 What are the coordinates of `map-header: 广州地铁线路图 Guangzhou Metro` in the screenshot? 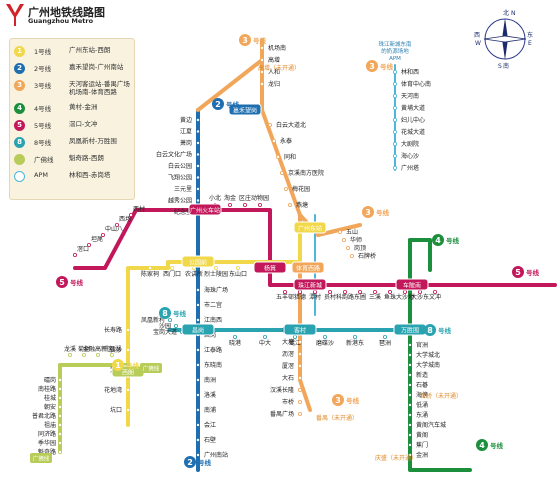 It's located at (64, 16).